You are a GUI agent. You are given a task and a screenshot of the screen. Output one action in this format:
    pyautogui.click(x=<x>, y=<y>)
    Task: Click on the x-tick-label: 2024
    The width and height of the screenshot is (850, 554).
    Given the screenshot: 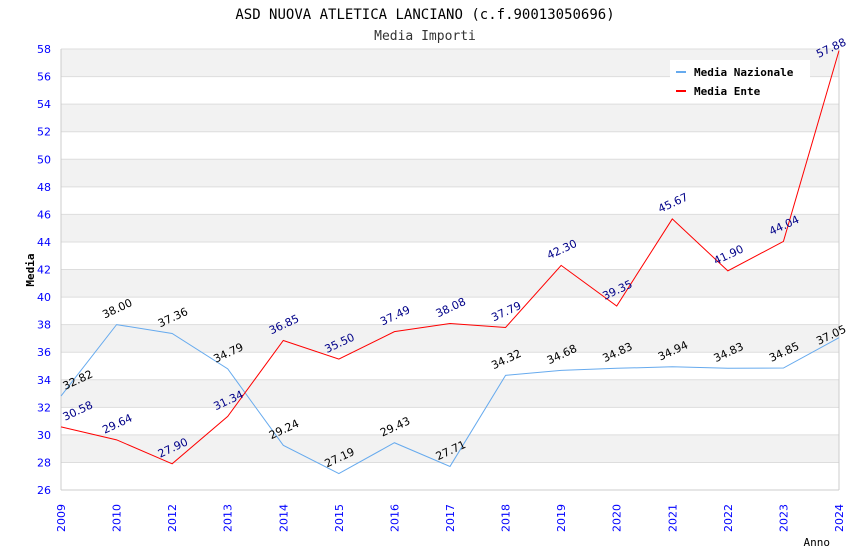 What is the action you would take?
    pyautogui.click(x=839, y=518)
    